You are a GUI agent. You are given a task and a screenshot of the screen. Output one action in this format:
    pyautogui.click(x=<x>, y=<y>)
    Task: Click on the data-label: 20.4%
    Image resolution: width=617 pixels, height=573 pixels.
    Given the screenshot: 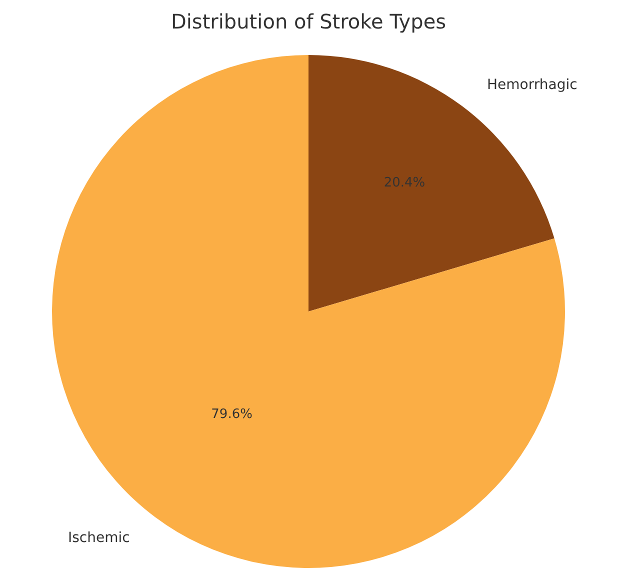 What is the action you would take?
    pyautogui.click(x=405, y=182)
    